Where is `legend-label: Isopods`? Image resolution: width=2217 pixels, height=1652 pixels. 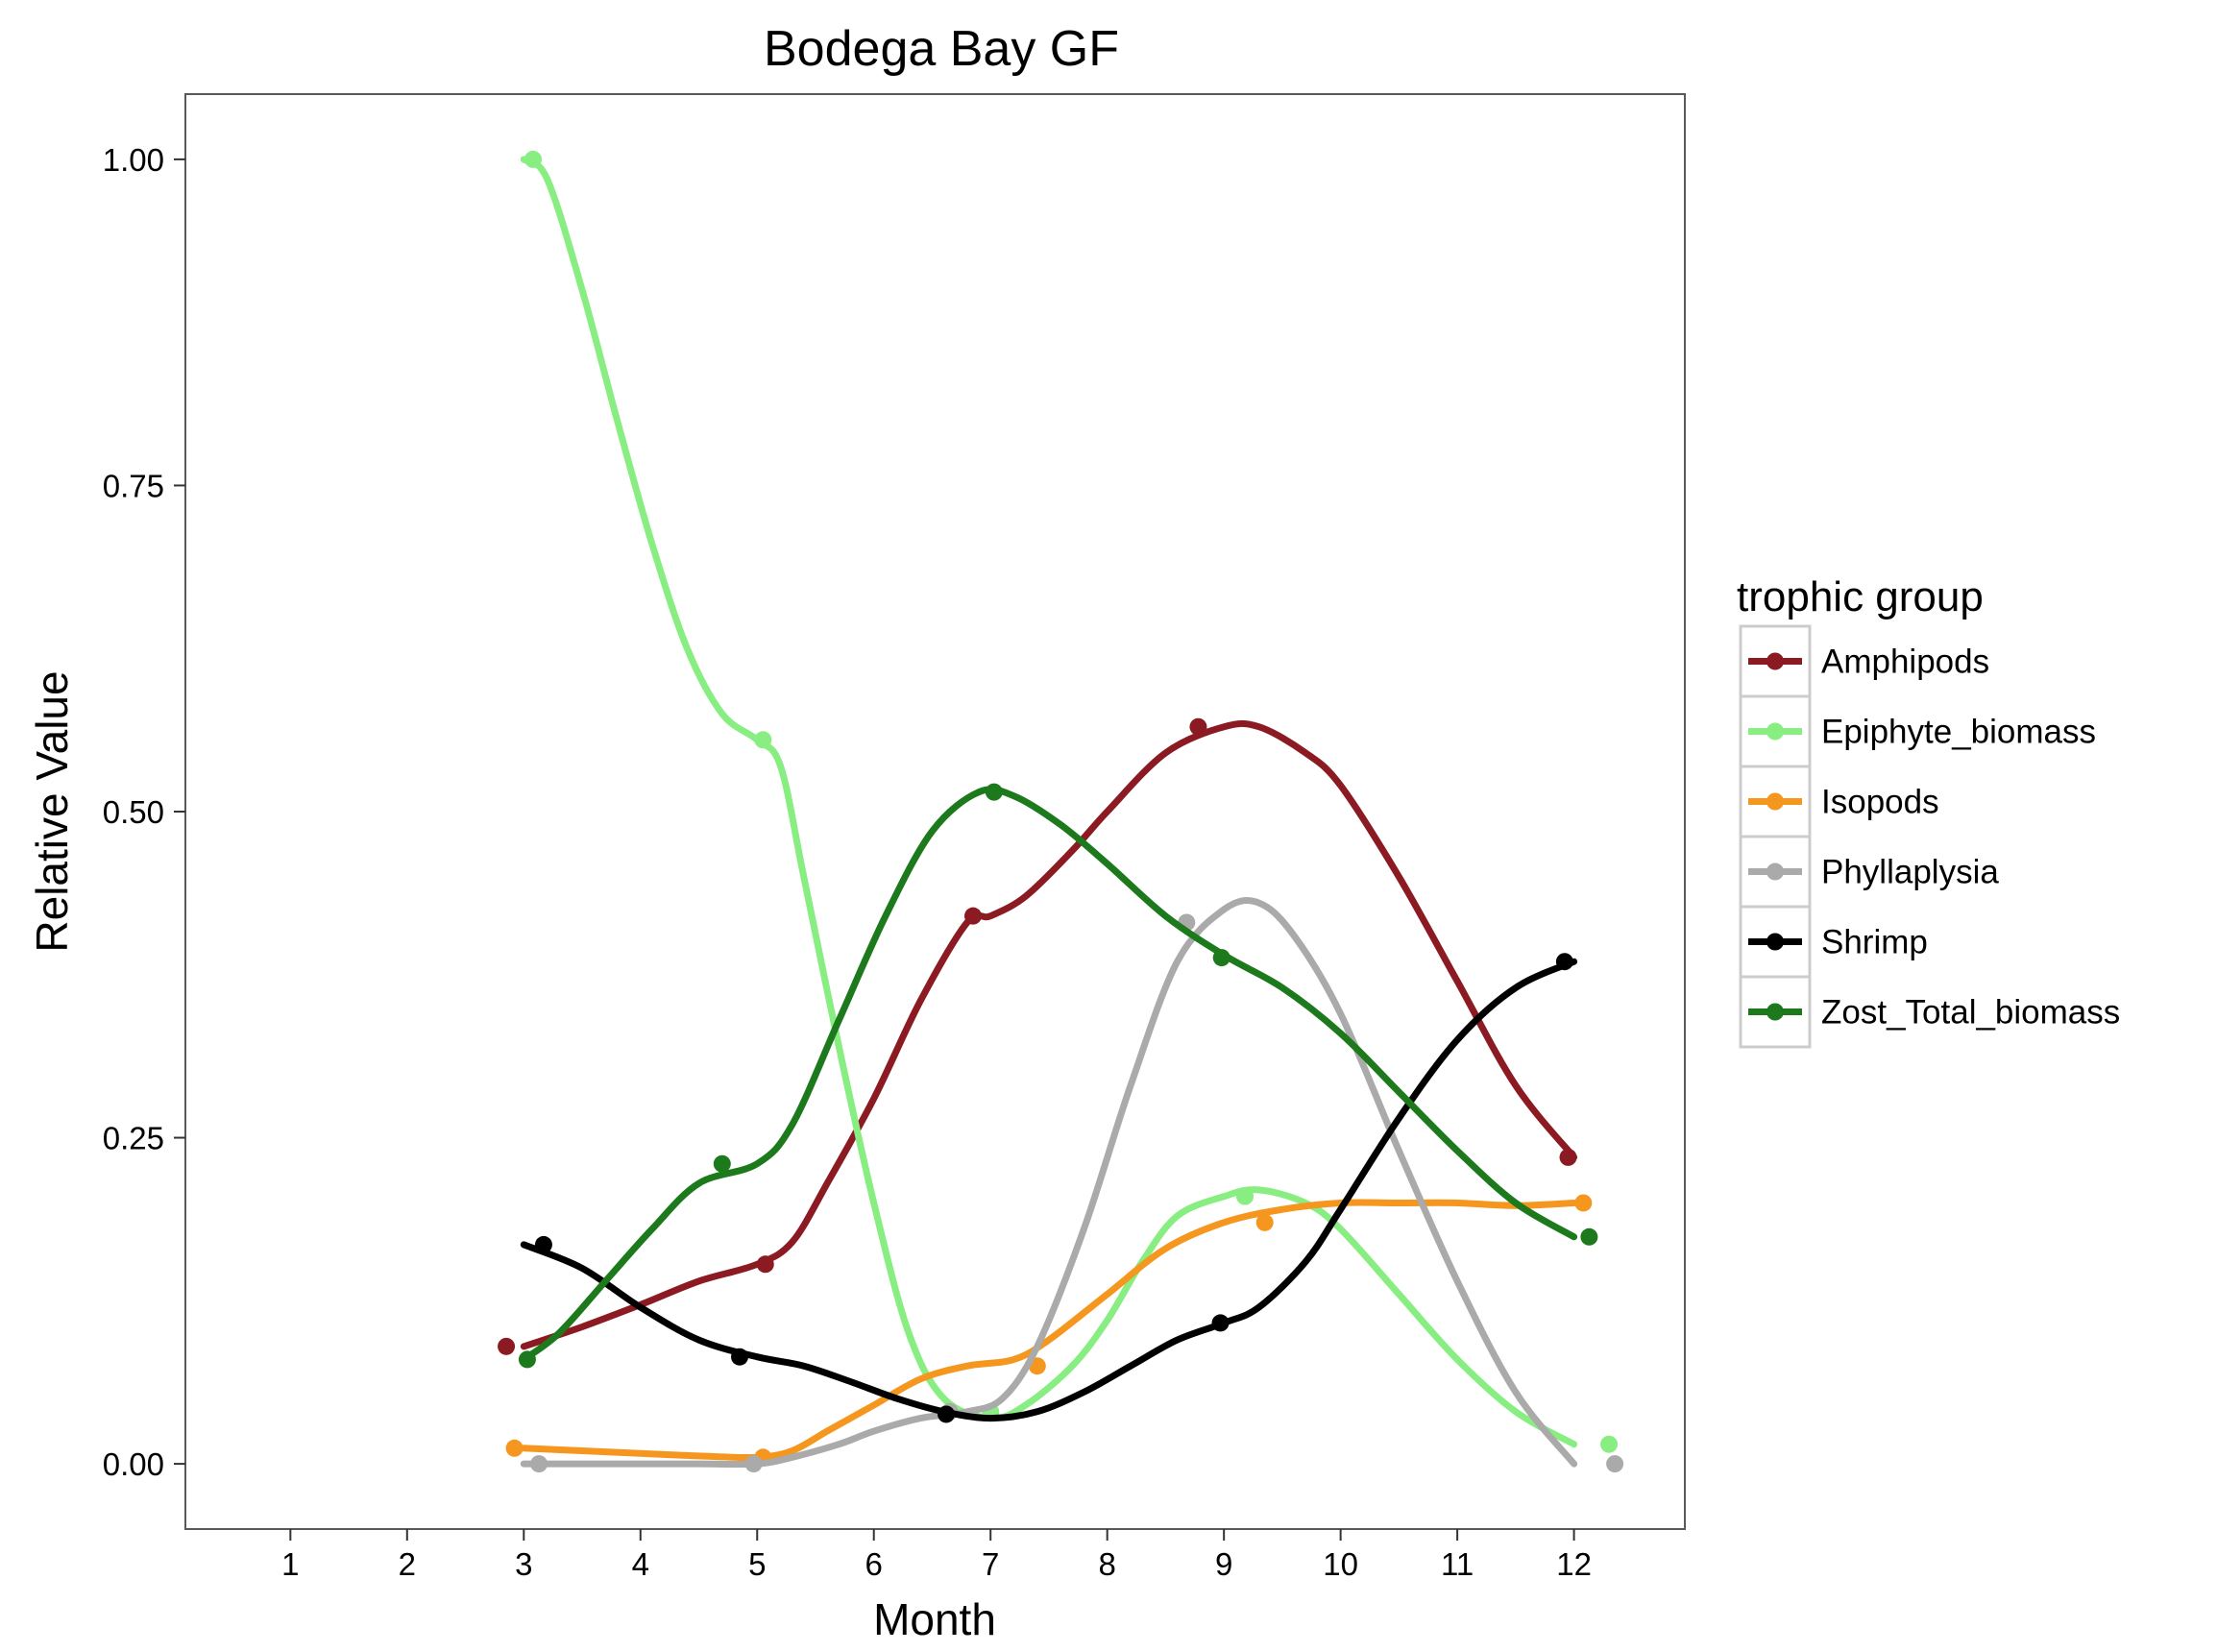 legend-label: Isopods is located at coordinates (1880, 802).